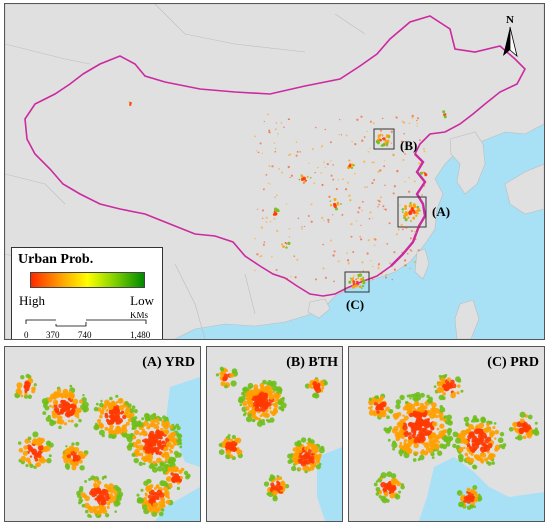 This screenshot has height=526, width=550. Describe the element at coordinates (56, 259) in the screenshot. I see `legend-title: Urban Prob.` at that location.